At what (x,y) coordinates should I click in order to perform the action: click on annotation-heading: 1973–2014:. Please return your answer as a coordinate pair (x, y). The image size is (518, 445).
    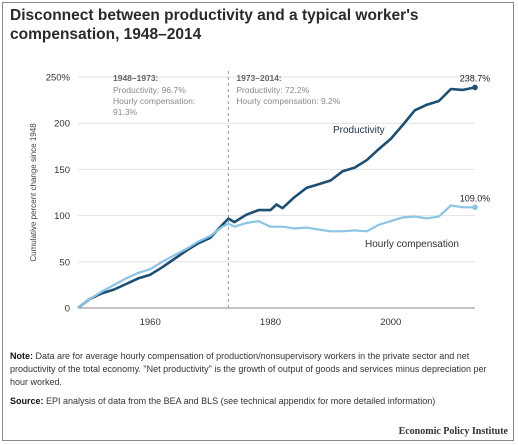
    Looking at the image, I should click on (259, 78).